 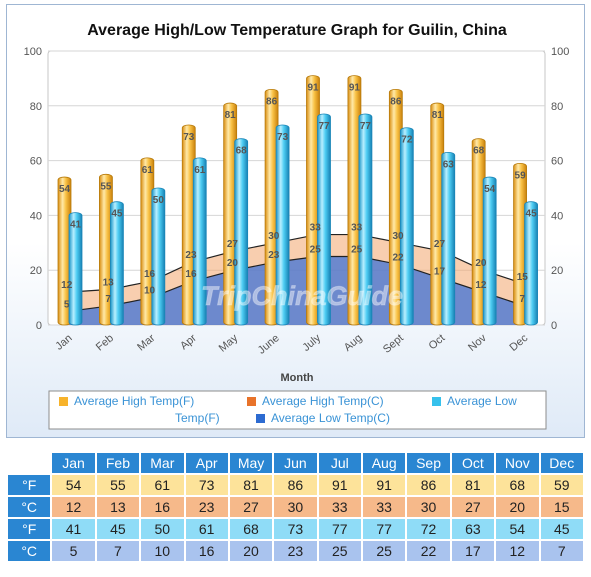 What do you see at coordinates (523, 277) in the screenshot?
I see `high-c-value-label: 15` at bounding box center [523, 277].